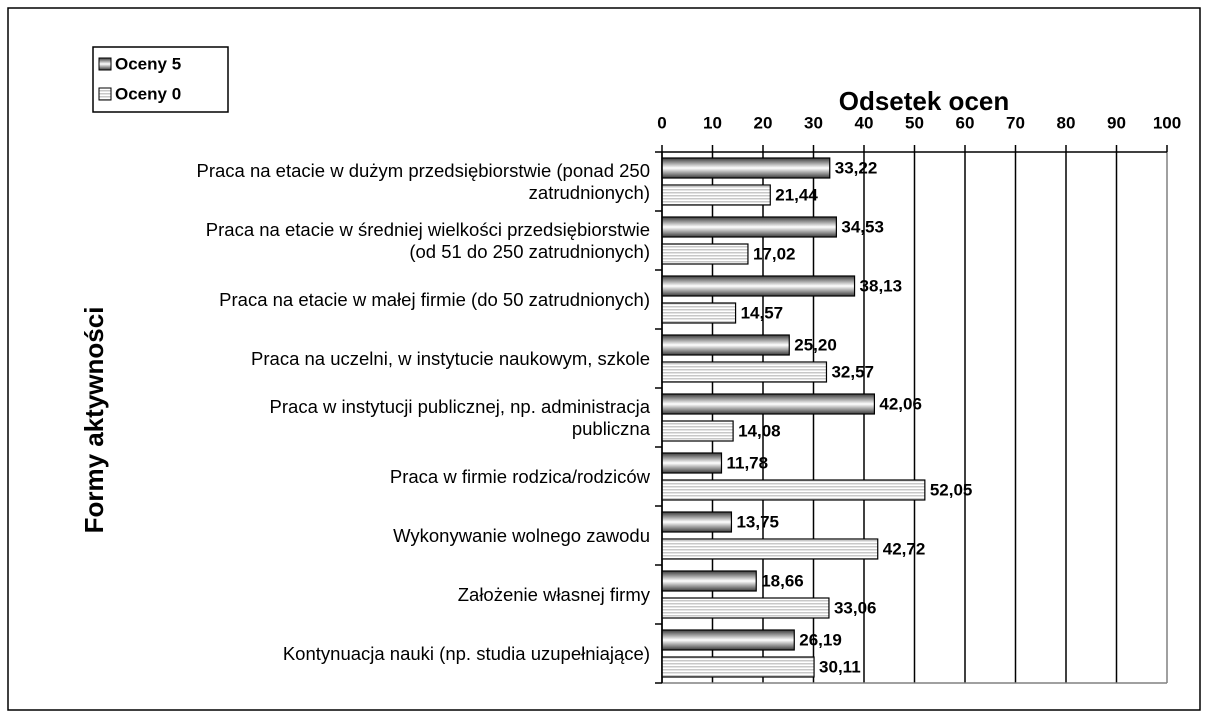 The image size is (1209, 718). What do you see at coordinates (924, 101) in the screenshot?
I see `chart-title: Odsetek ocen` at bounding box center [924, 101].